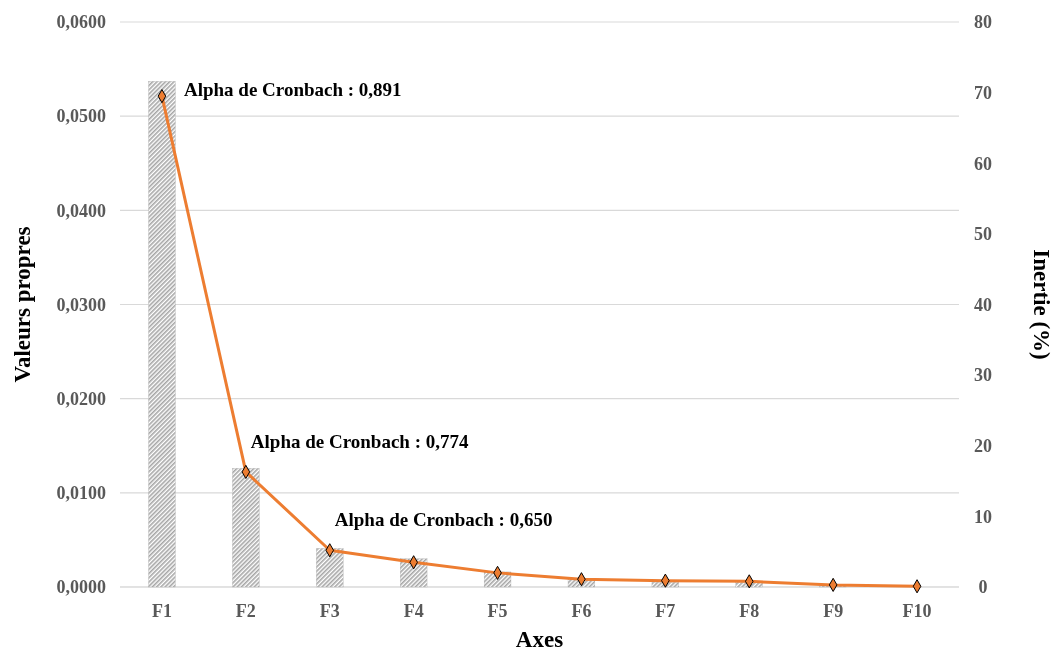  I want to click on x-axis-title: Axes, so click(539, 639).